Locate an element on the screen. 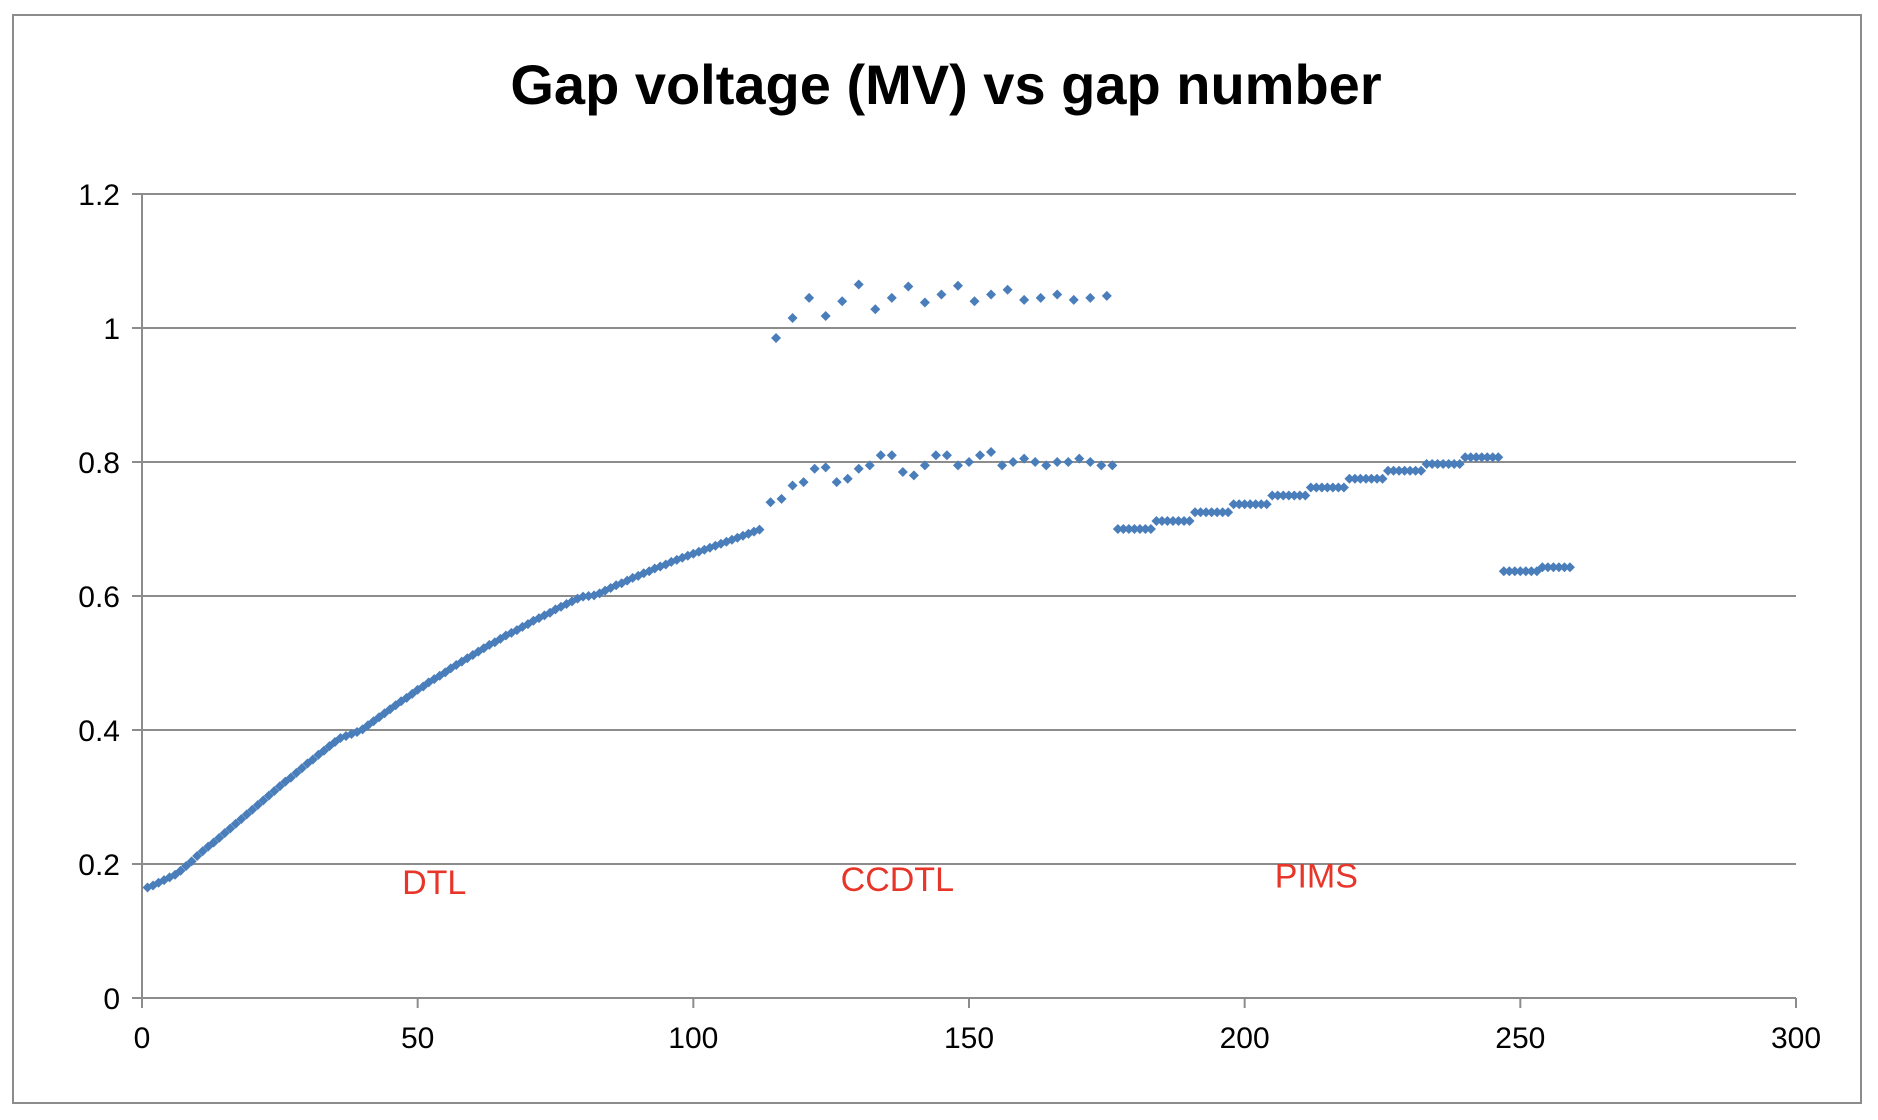 This screenshot has width=1878, height=1120. annotation-label: PIMS is located at coordinates (1316, 876).